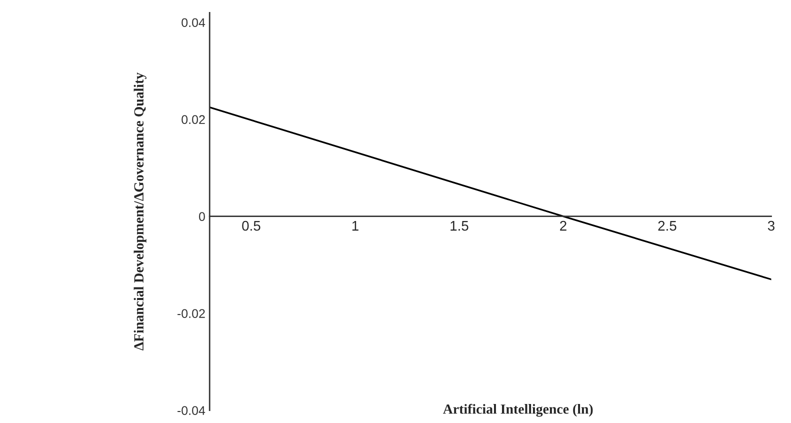 Image resolution: width=791 pixels, height=423 pixels. What do you see at coordinates (251, 225) in the screenshot?
I see `x-tick-label: 0.5` at bounding box center [251, 225].